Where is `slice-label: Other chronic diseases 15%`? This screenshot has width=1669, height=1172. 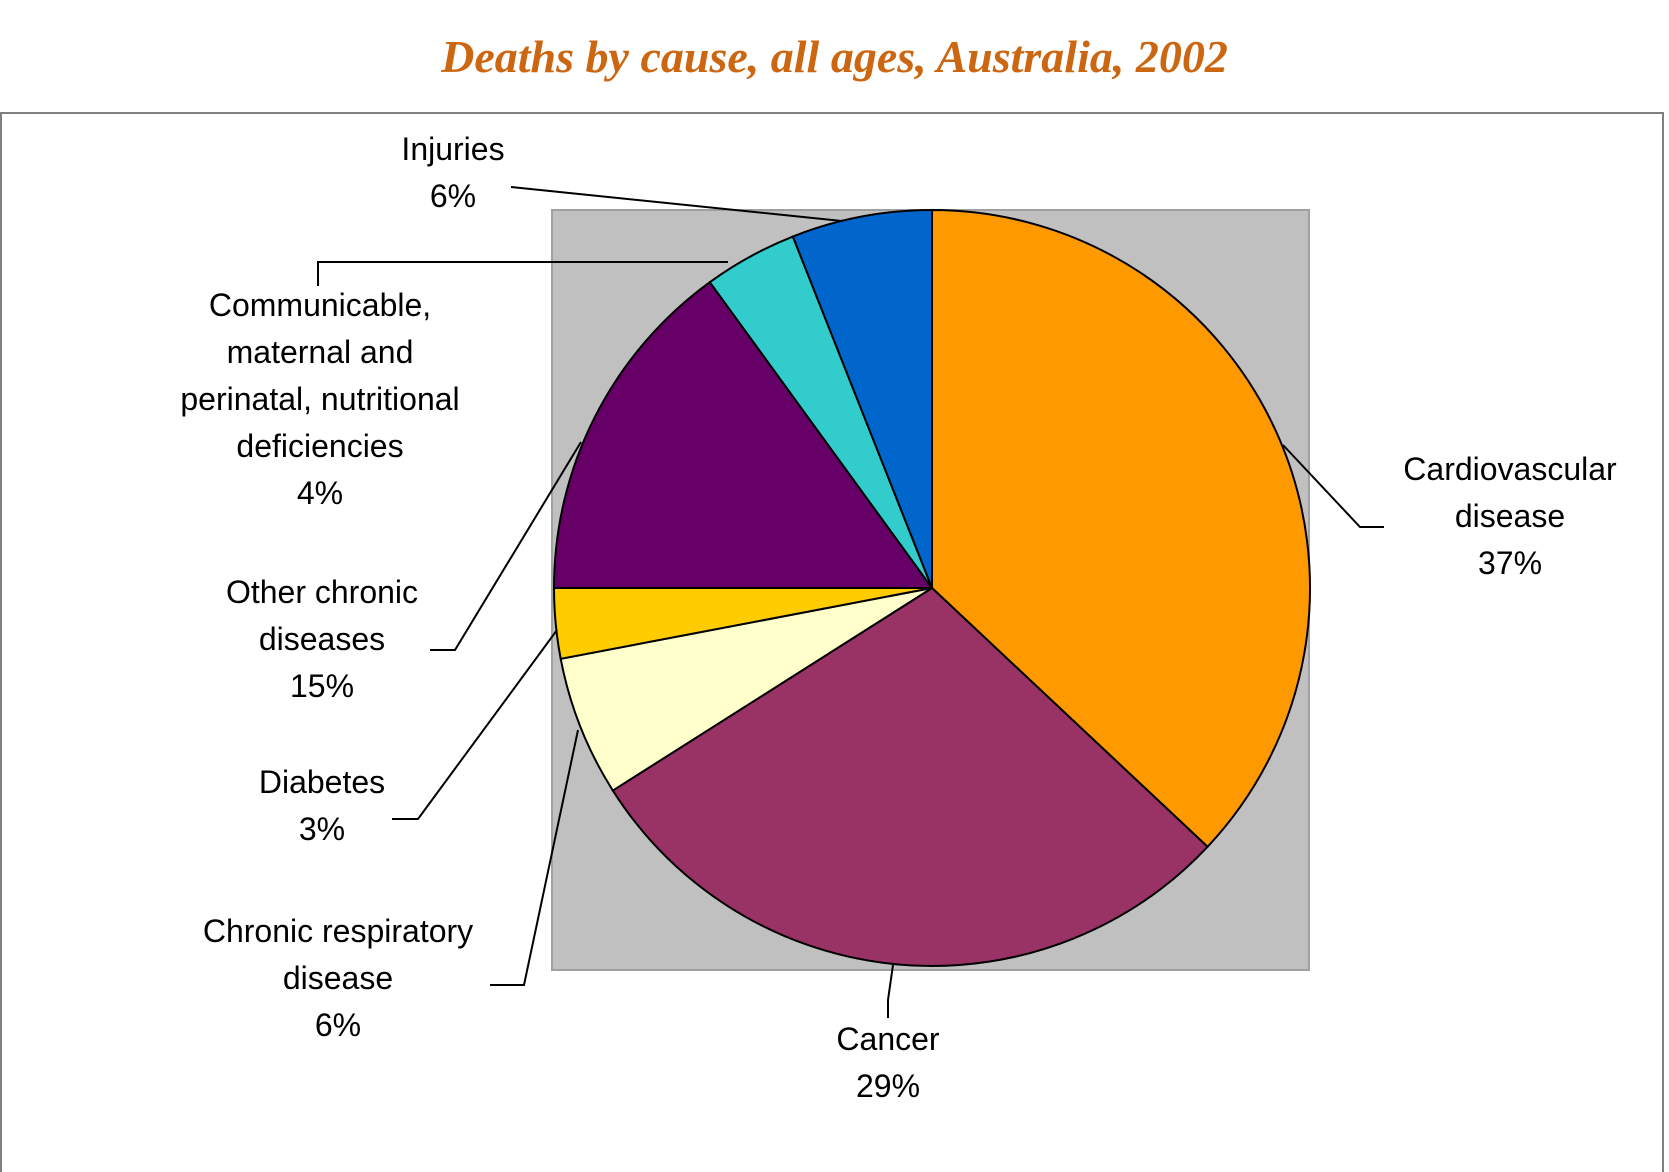 slice-label: Other chronic diseases 15% is located at coordinates (322, 639).